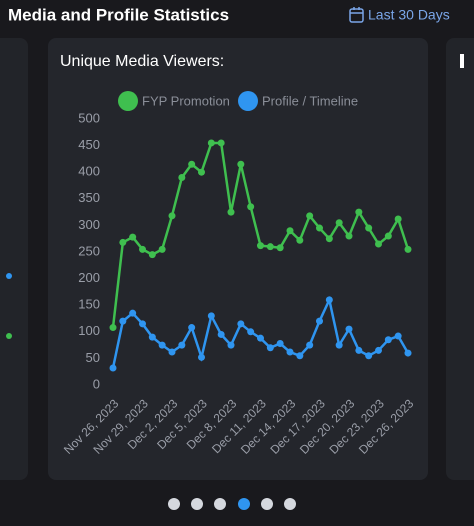 The image size is (474, 526). I want to click on next-card, so click(460, 259).